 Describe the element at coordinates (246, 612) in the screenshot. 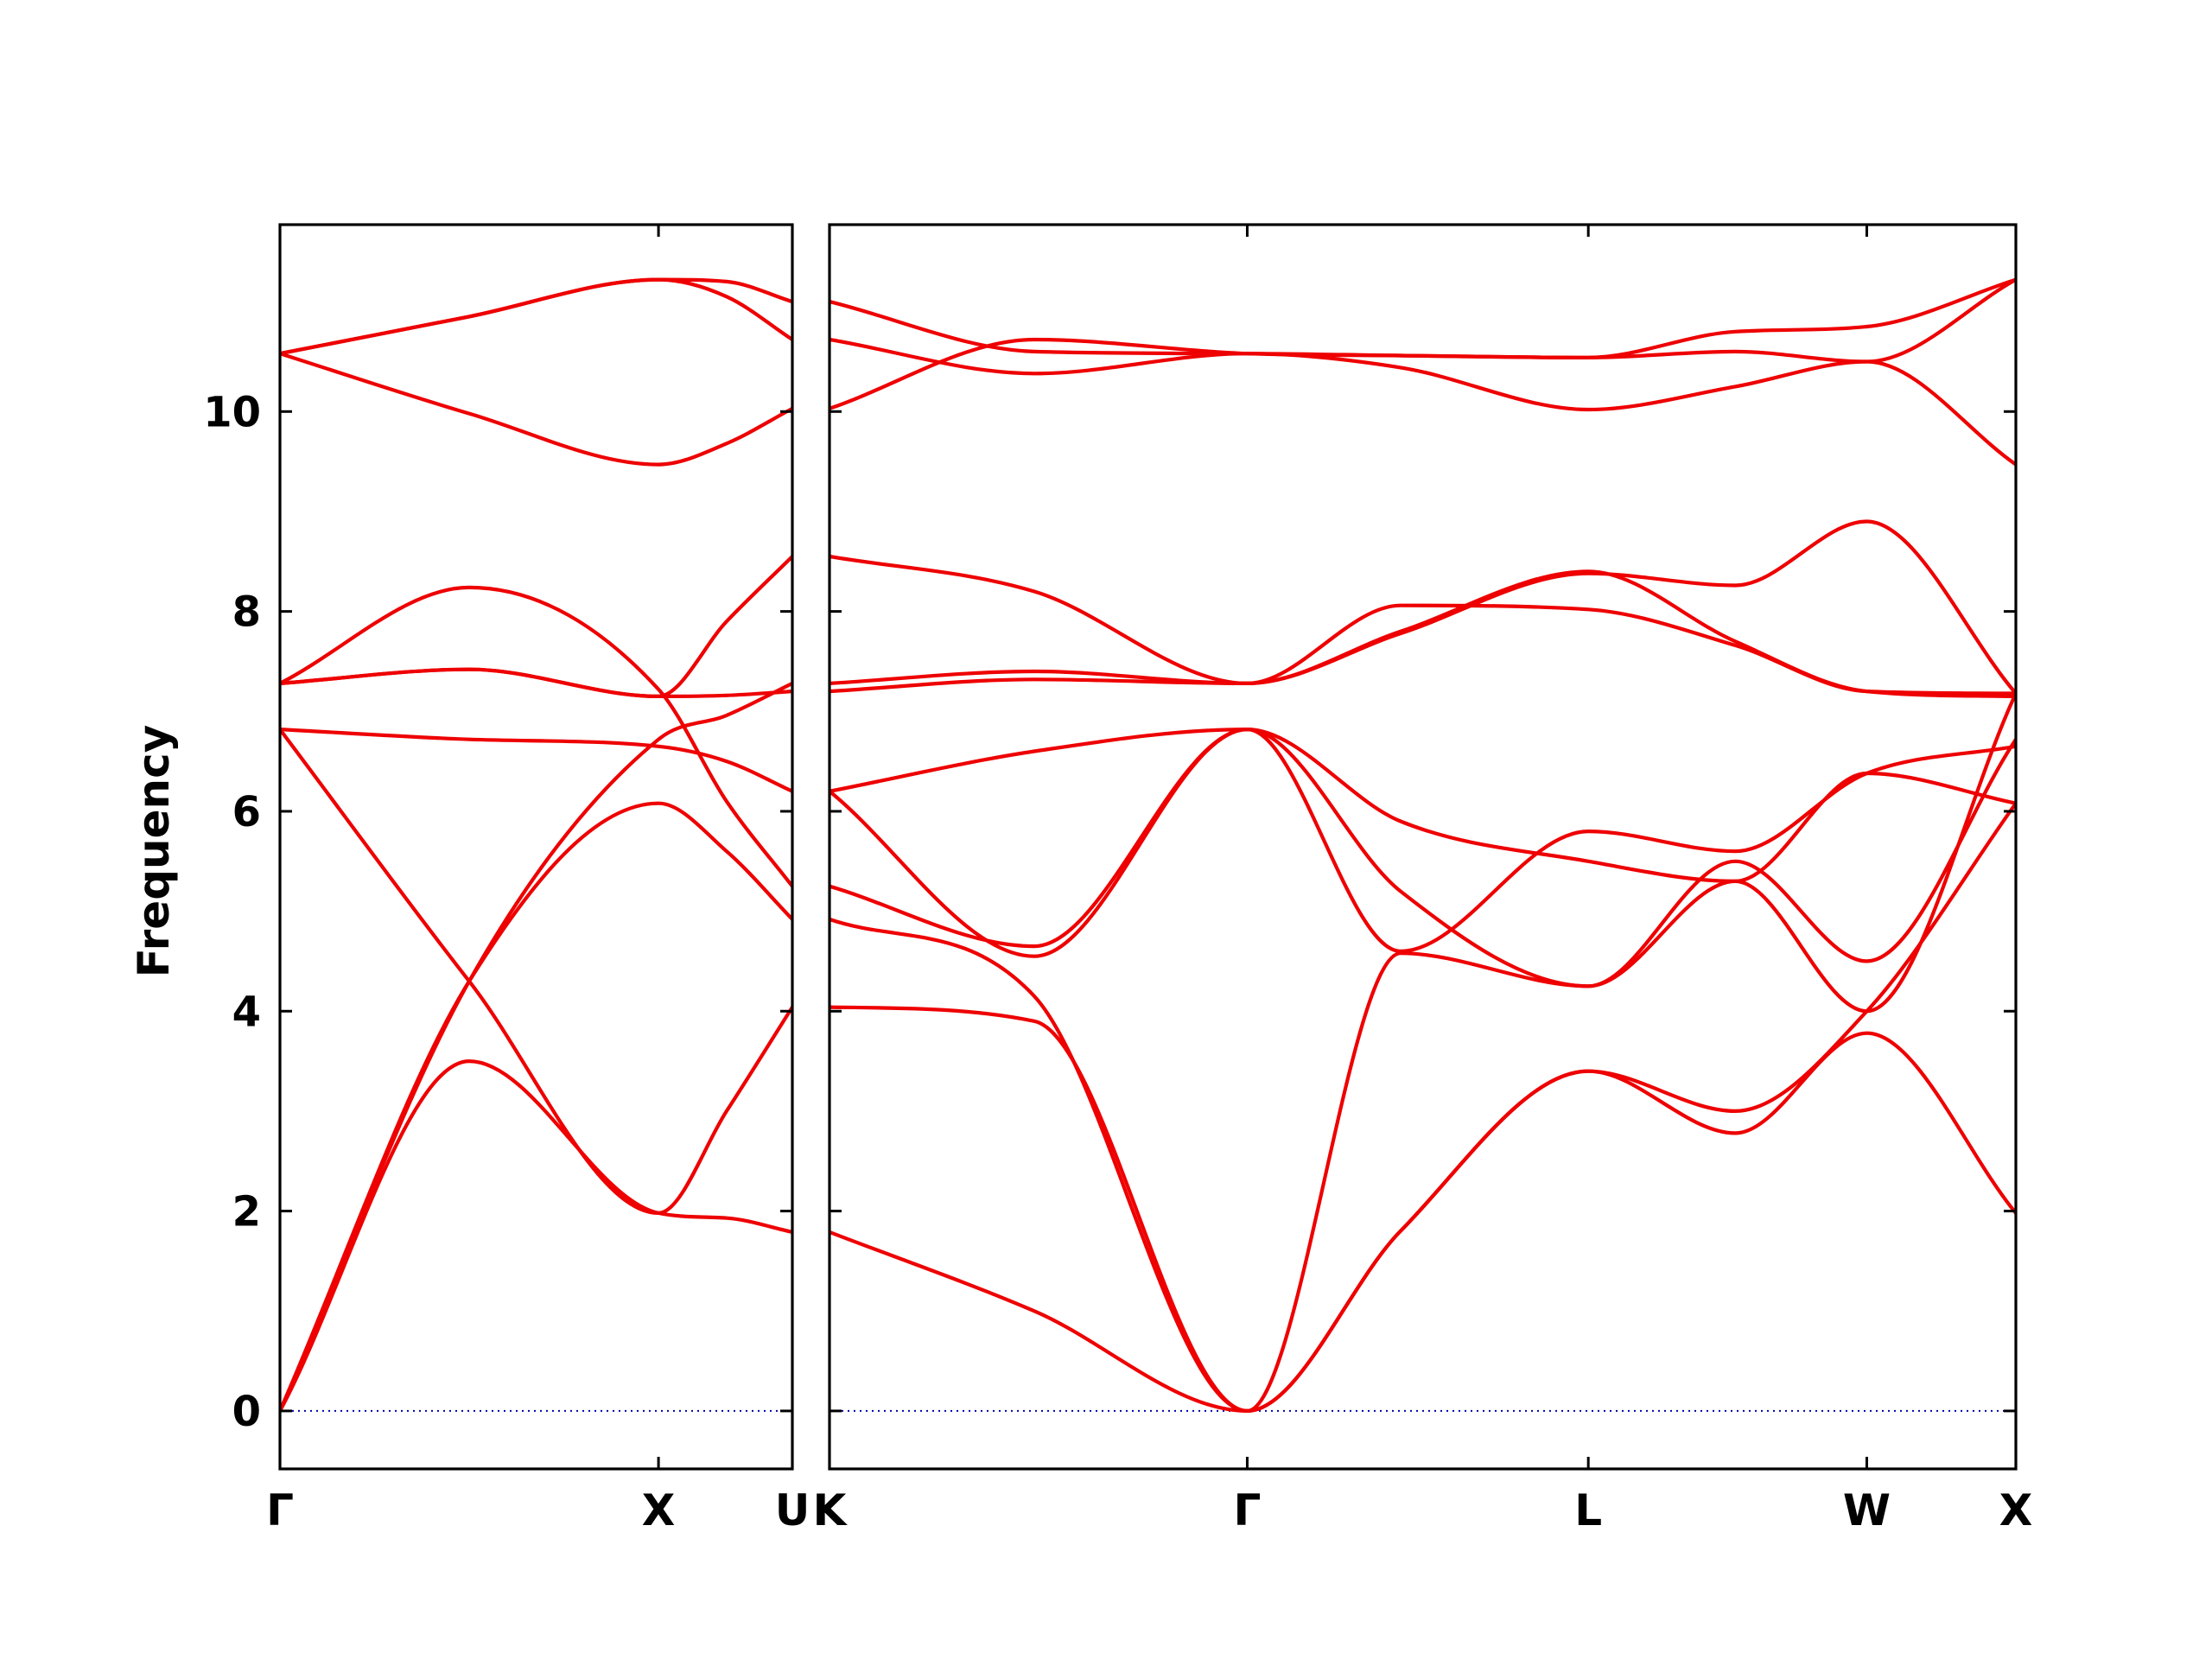

I see `y-tick-label: 8` at that location.